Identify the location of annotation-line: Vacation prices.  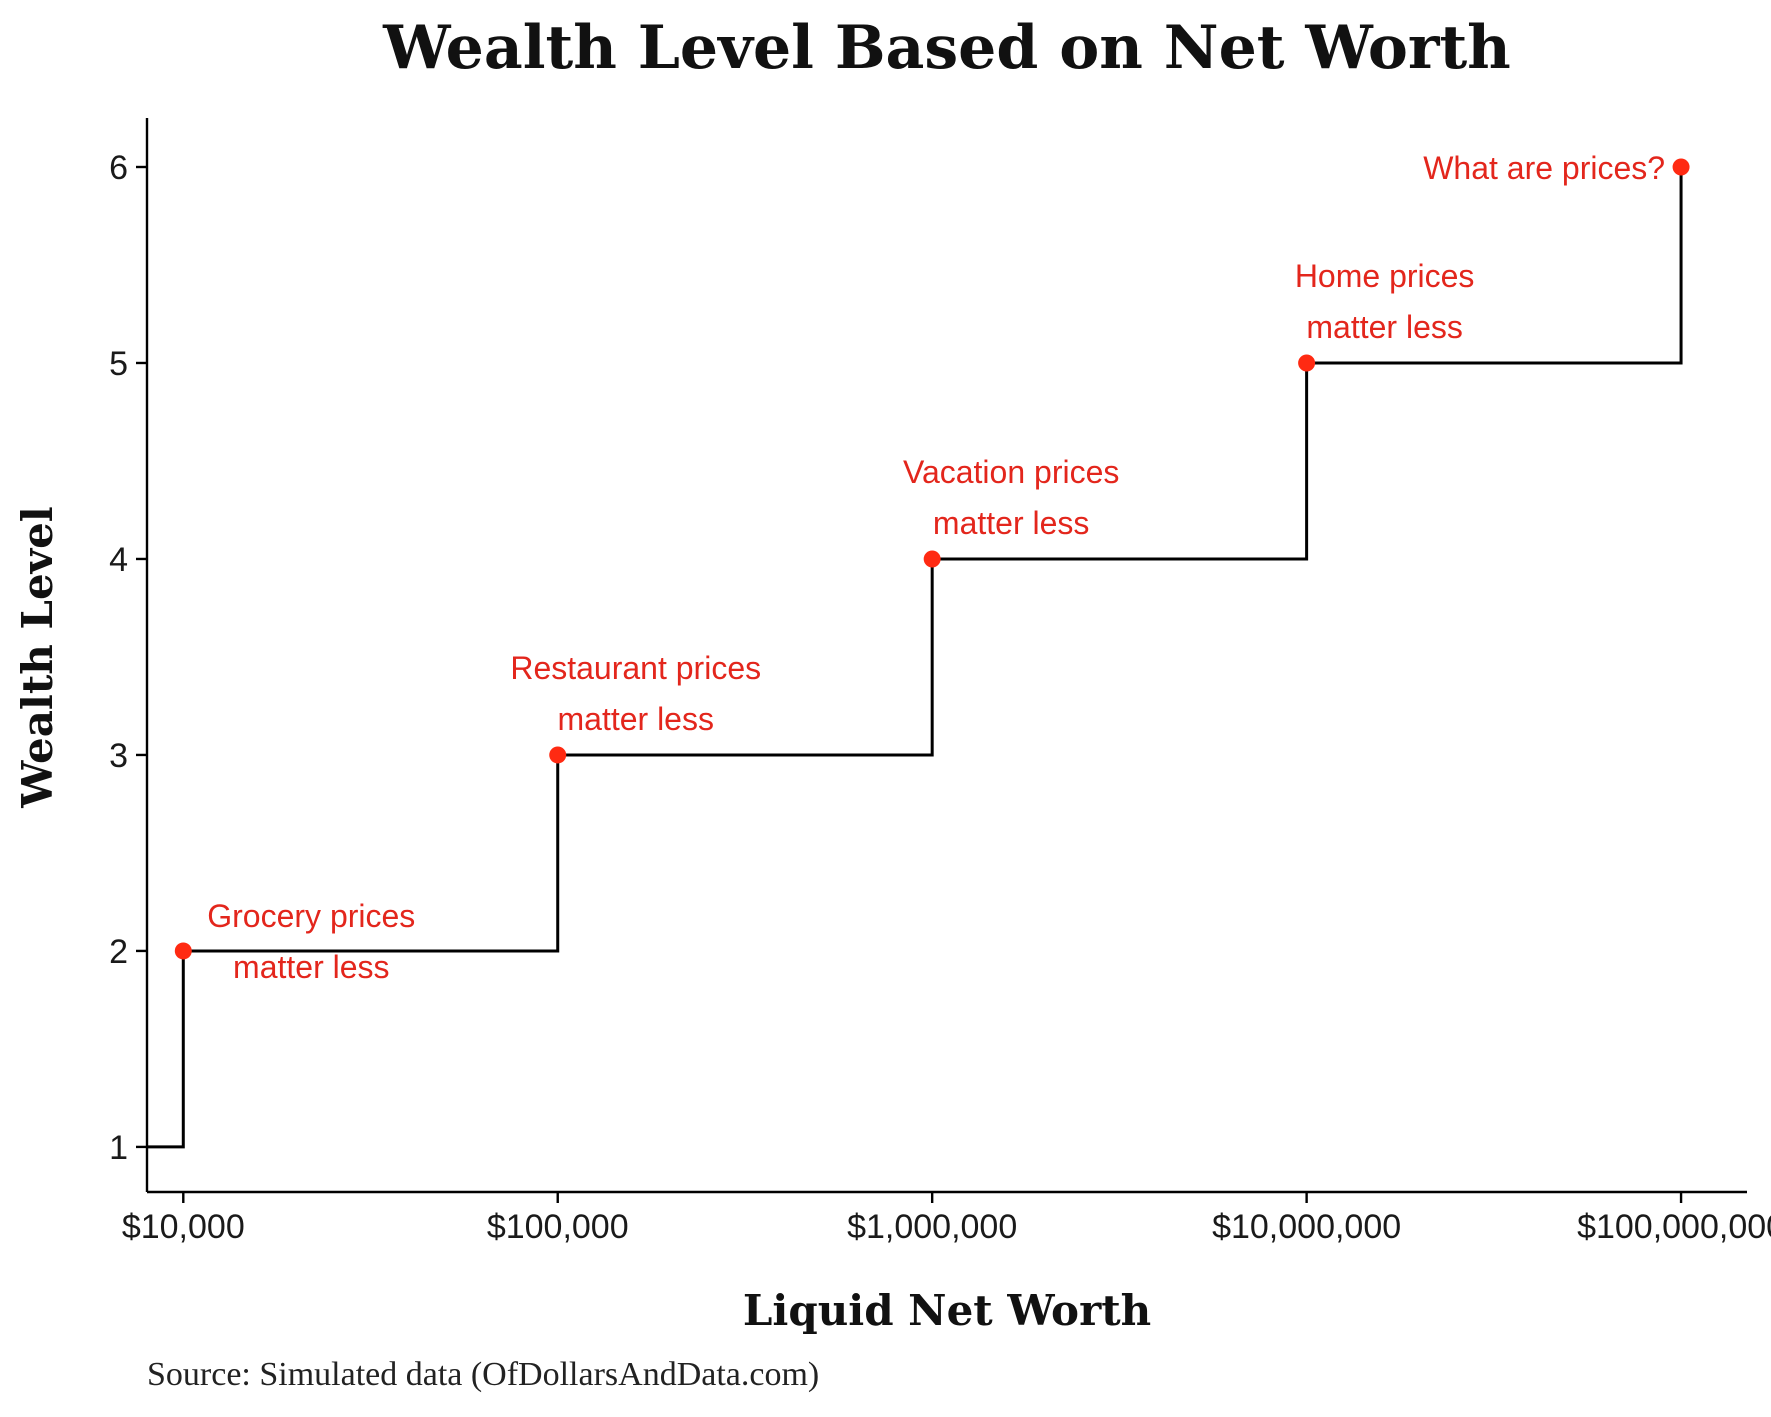
(1011, 472).